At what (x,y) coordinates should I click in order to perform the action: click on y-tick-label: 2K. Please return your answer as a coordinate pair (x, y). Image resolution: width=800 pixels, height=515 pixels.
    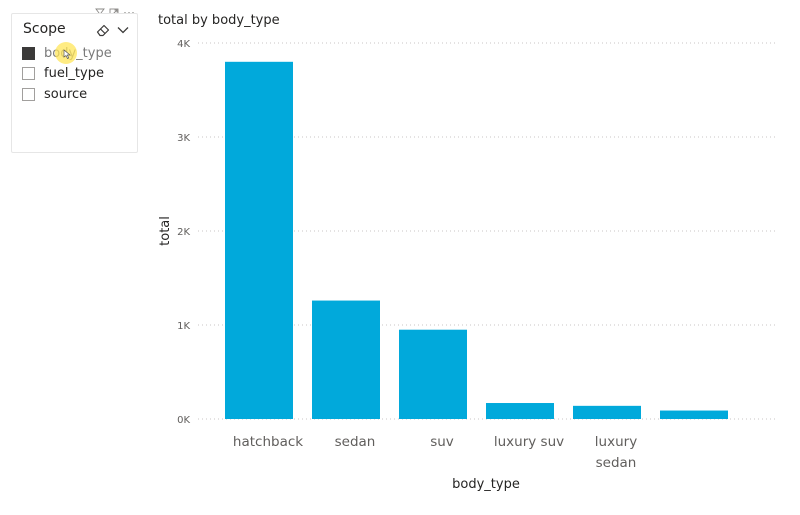
    Looking at the image, I should click on (183, 232).